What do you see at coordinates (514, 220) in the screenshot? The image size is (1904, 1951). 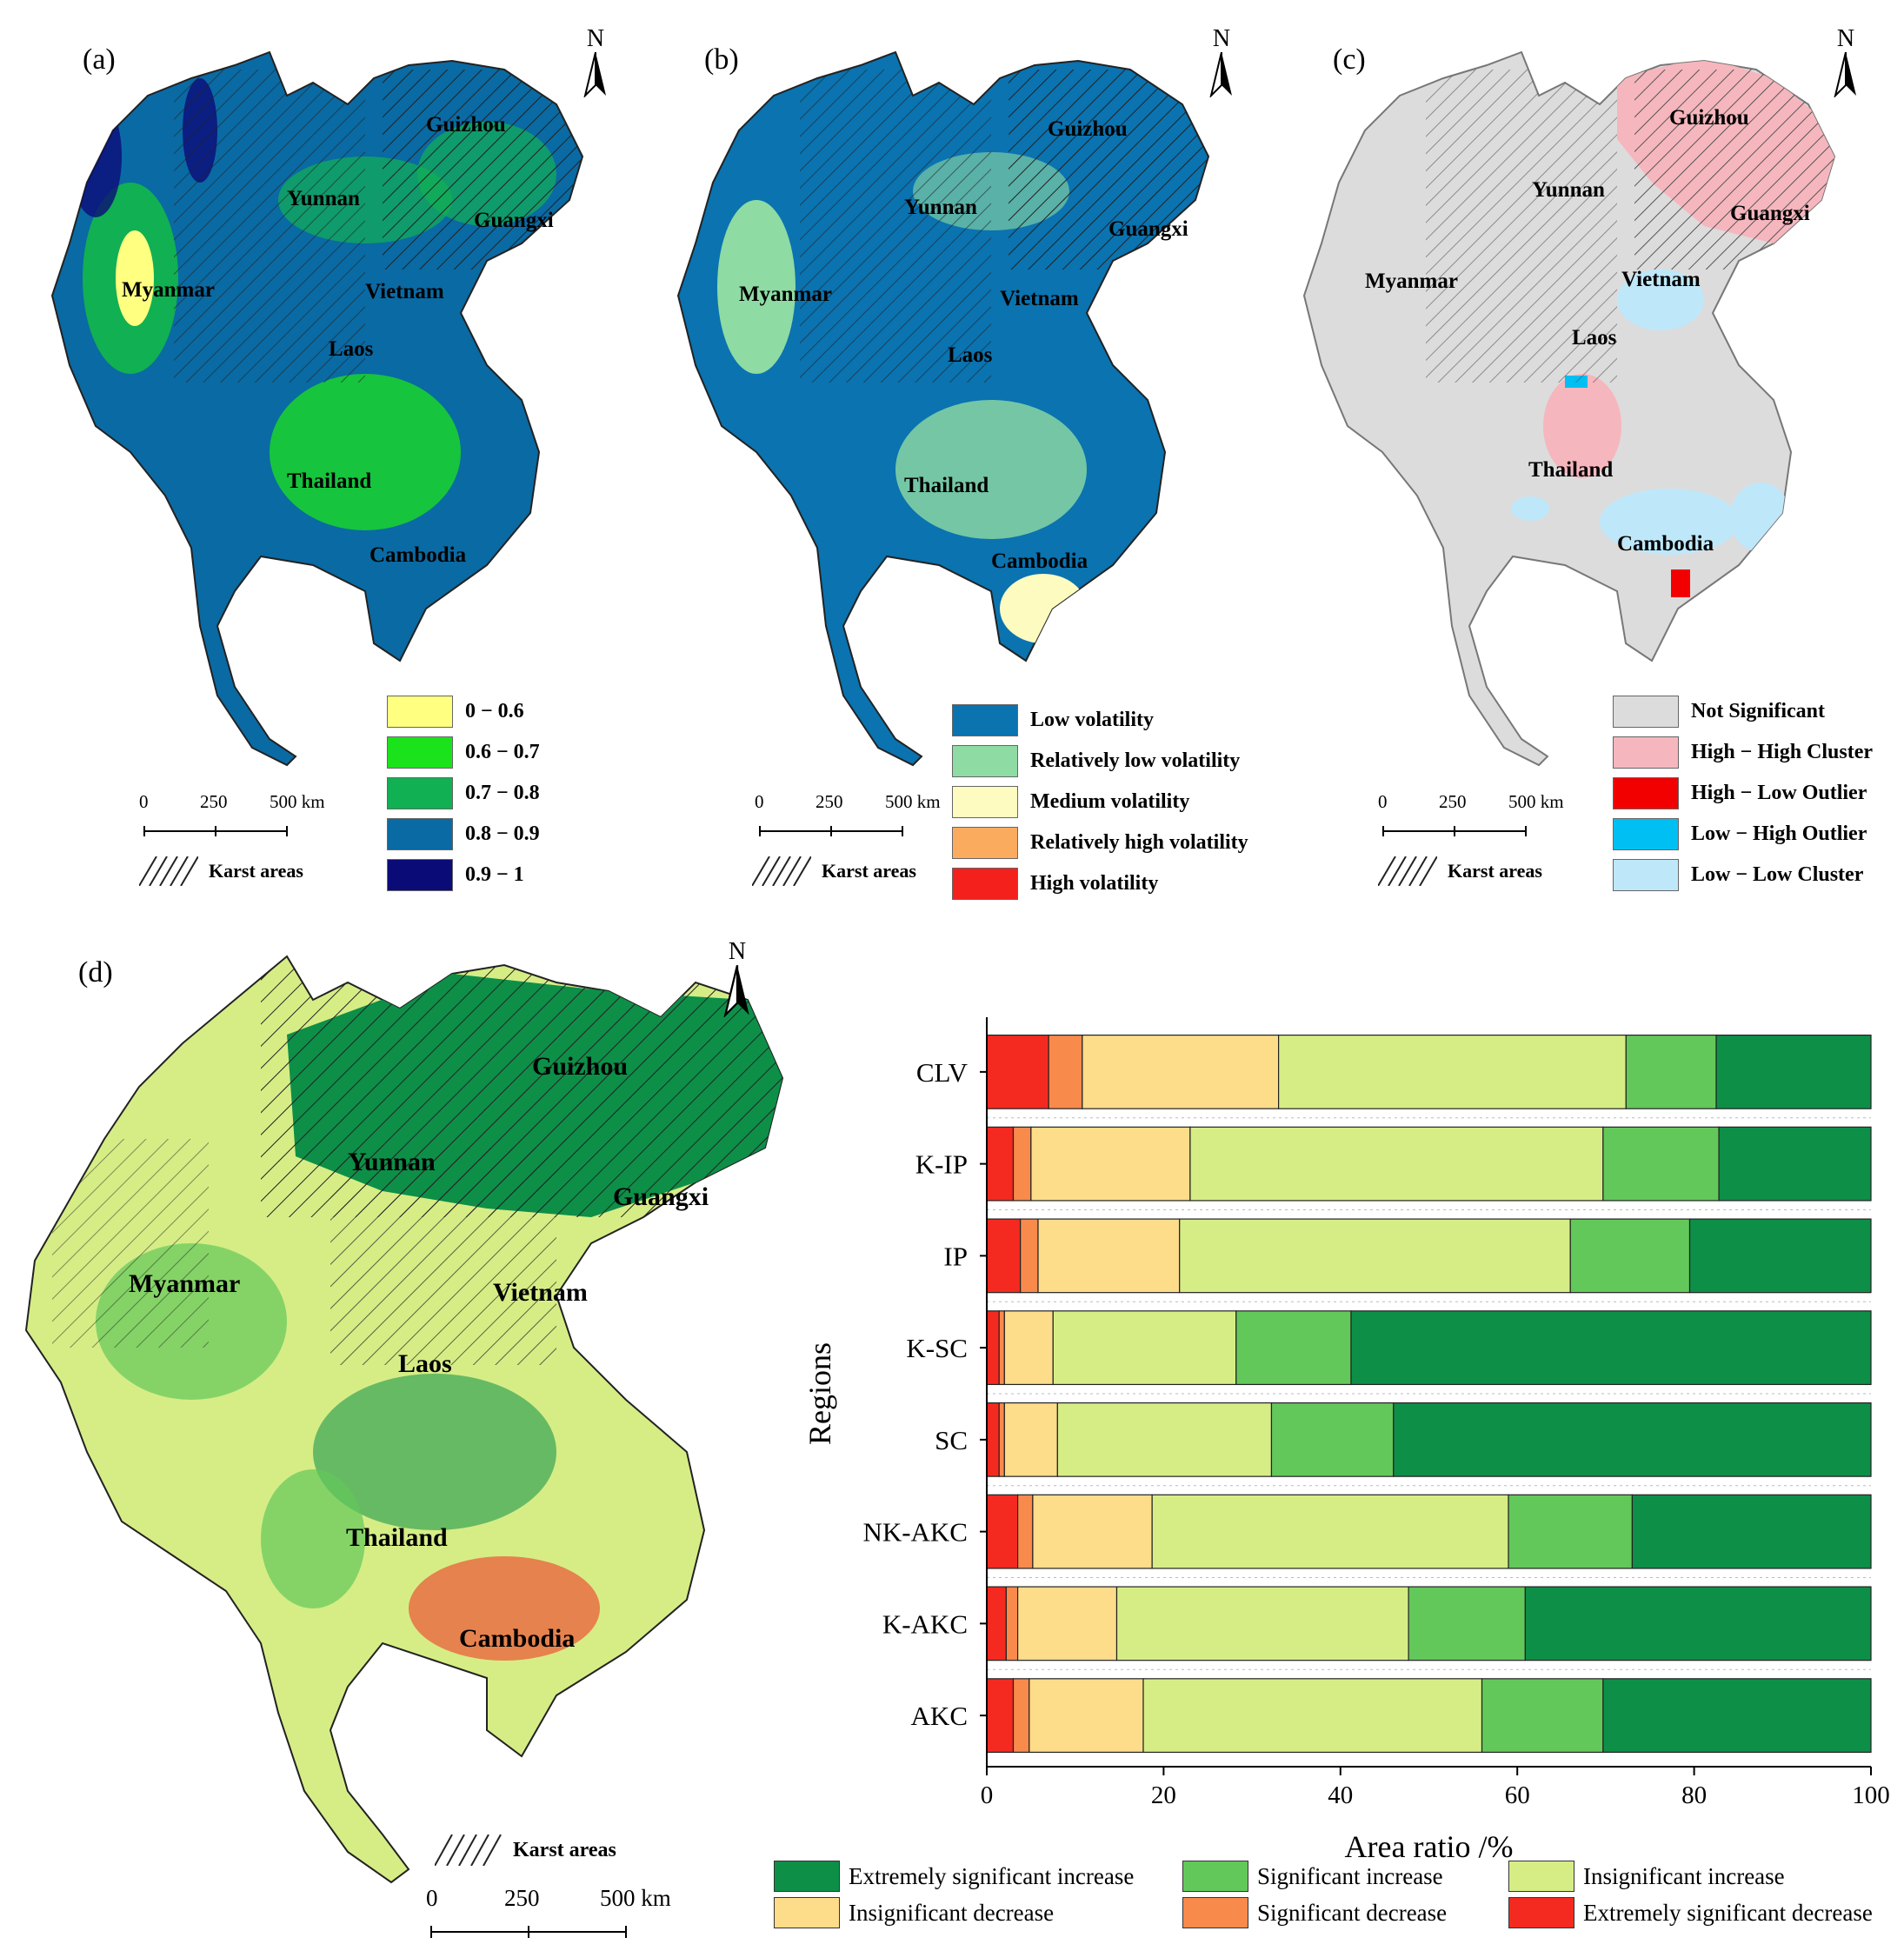 I see `region-guangxi-a: Guangxi` at bounding box center [514, 220].